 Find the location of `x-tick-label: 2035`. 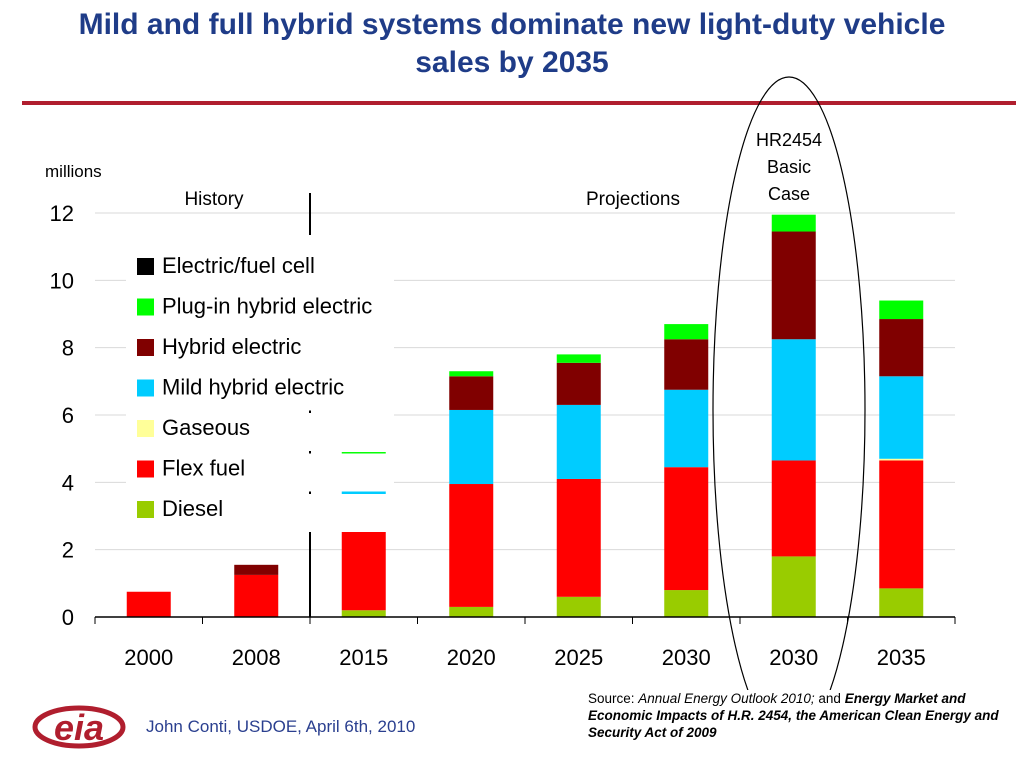

x-tick-label: 2035 is located at coordinates (901, 657).